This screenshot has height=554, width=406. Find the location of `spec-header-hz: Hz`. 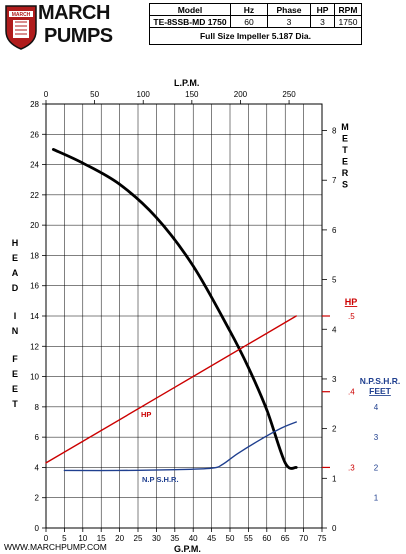

spec-header-hz: Hz is located at coordinates (249, 9).